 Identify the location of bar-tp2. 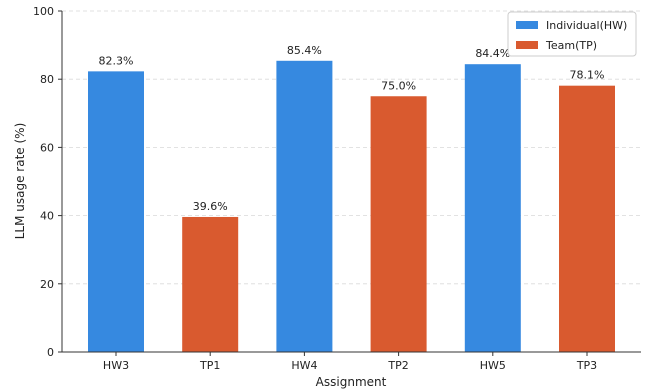
(398, 224).